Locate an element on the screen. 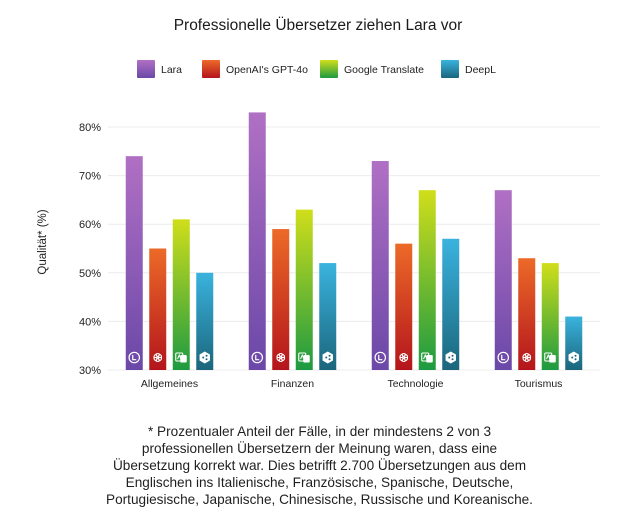 The width and height of the screenshot is (639, 530). legend-item-openai-s-gpt-4o: OpenAI's GPT-4o is located at coordinates (255, 69).